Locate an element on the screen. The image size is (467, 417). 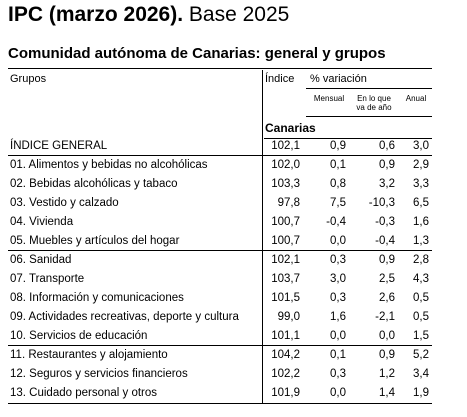
cell-indice: 101,5 is located at coordinates (285, 298).